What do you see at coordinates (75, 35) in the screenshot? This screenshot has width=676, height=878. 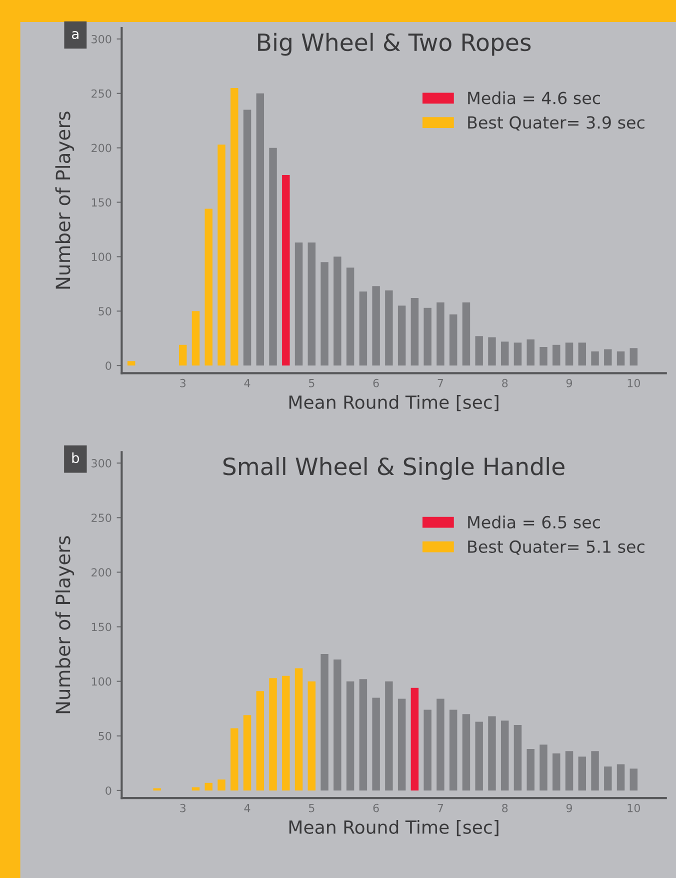 I see `text: a` at bounding box center [75, 35].